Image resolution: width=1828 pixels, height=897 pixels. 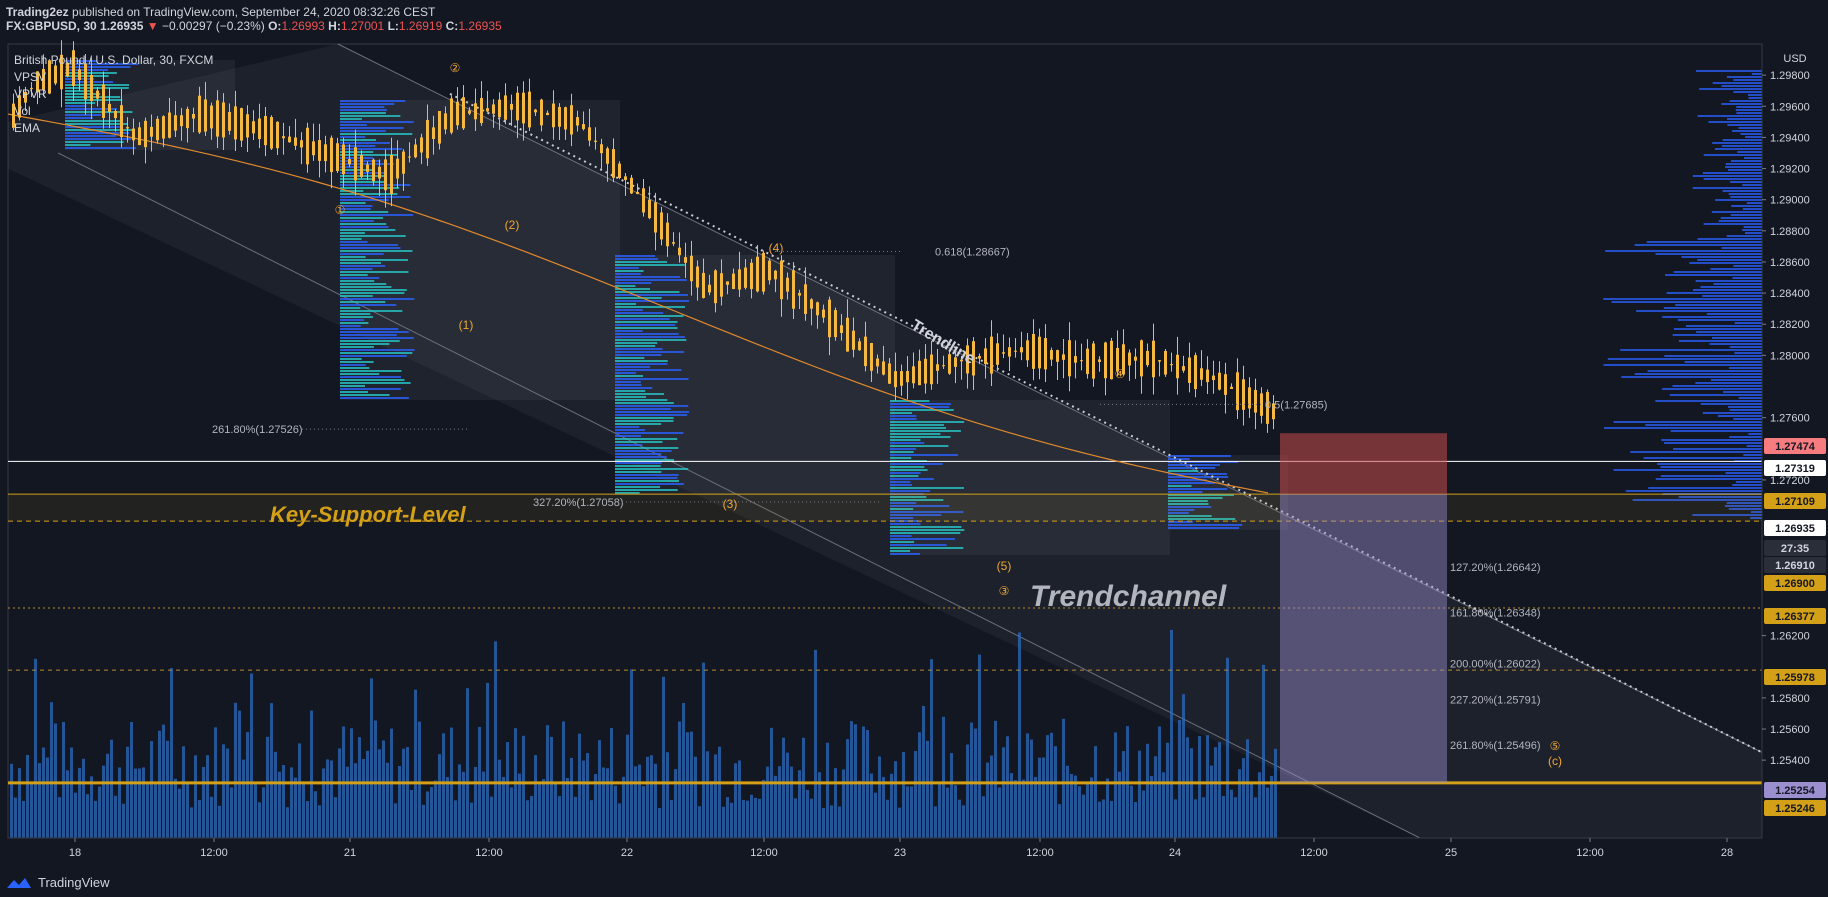 What do you see at coordinates (1120, 374) in the screenshot?
I see `wave-label: ④` at bounding box center [1120, 374].